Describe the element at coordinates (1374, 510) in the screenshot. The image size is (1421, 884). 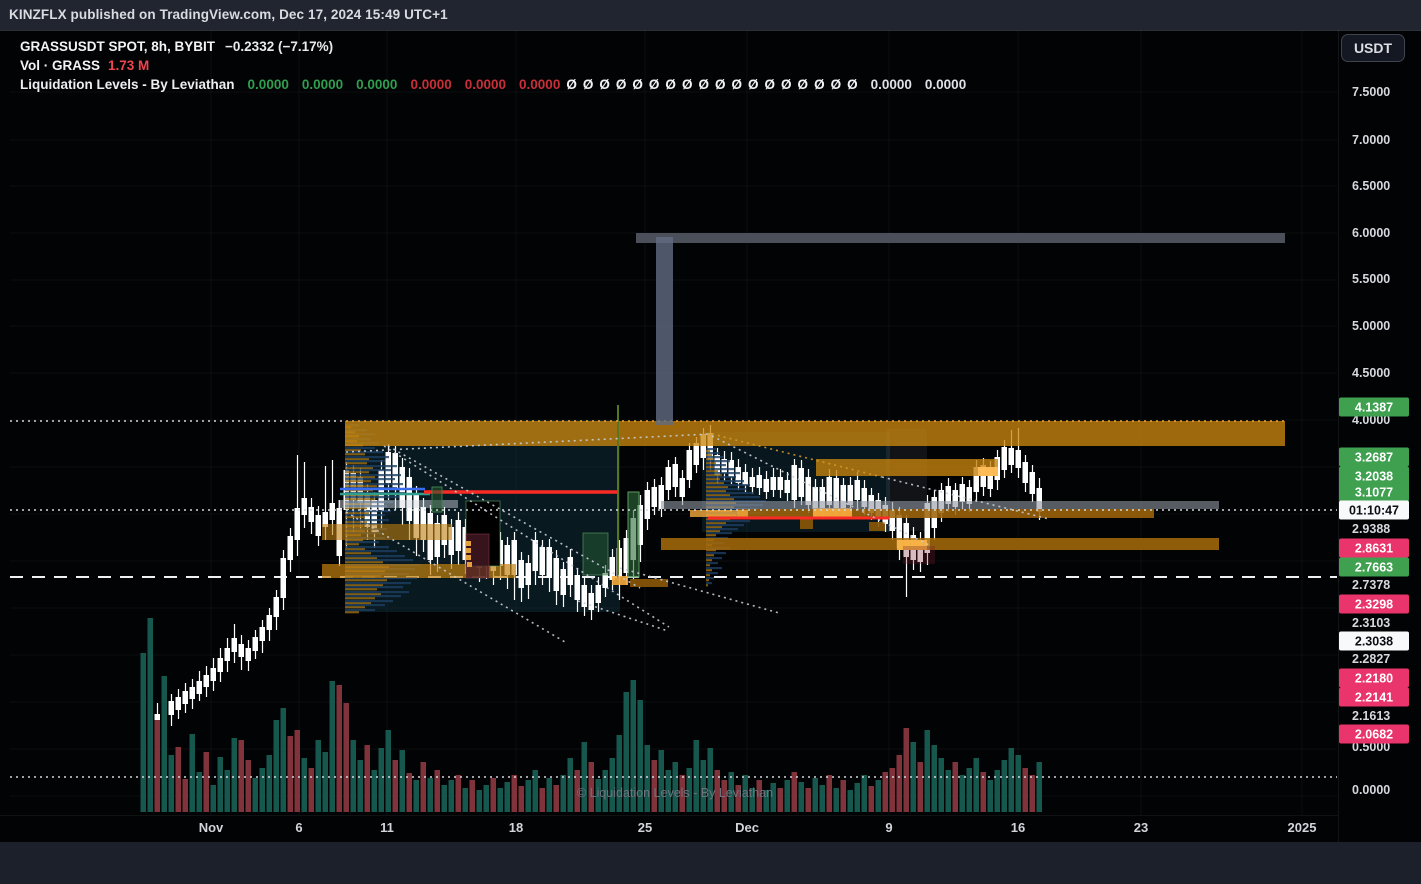
I see `countdown-badge: 01:10:47` at that location.